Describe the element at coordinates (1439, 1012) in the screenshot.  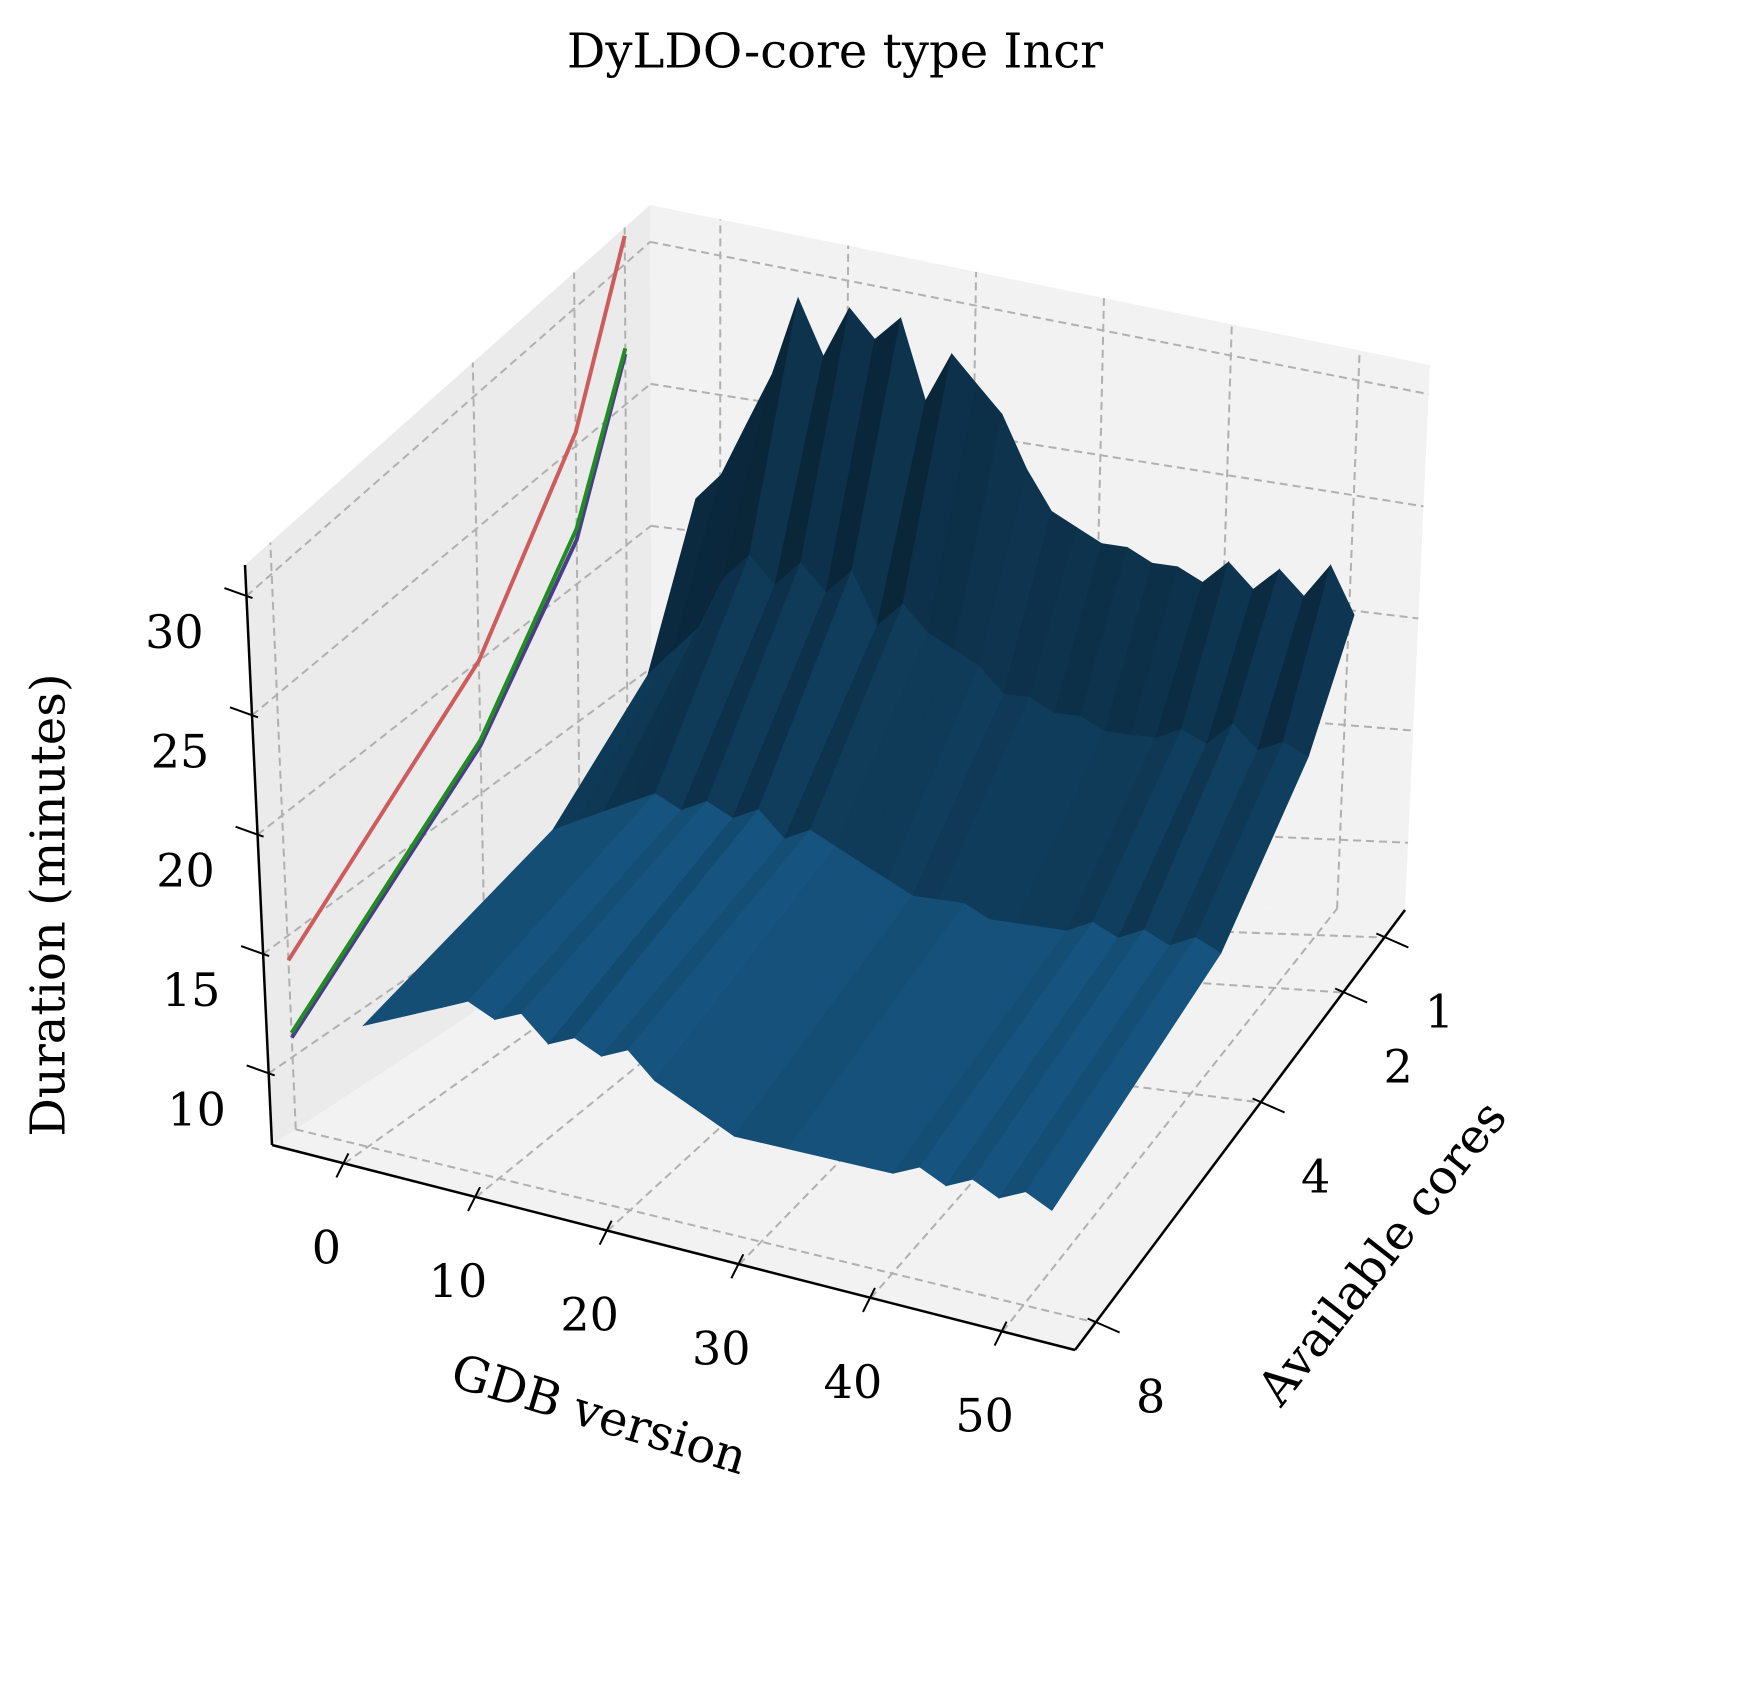
I see `y-tick-label: 1` at that location.